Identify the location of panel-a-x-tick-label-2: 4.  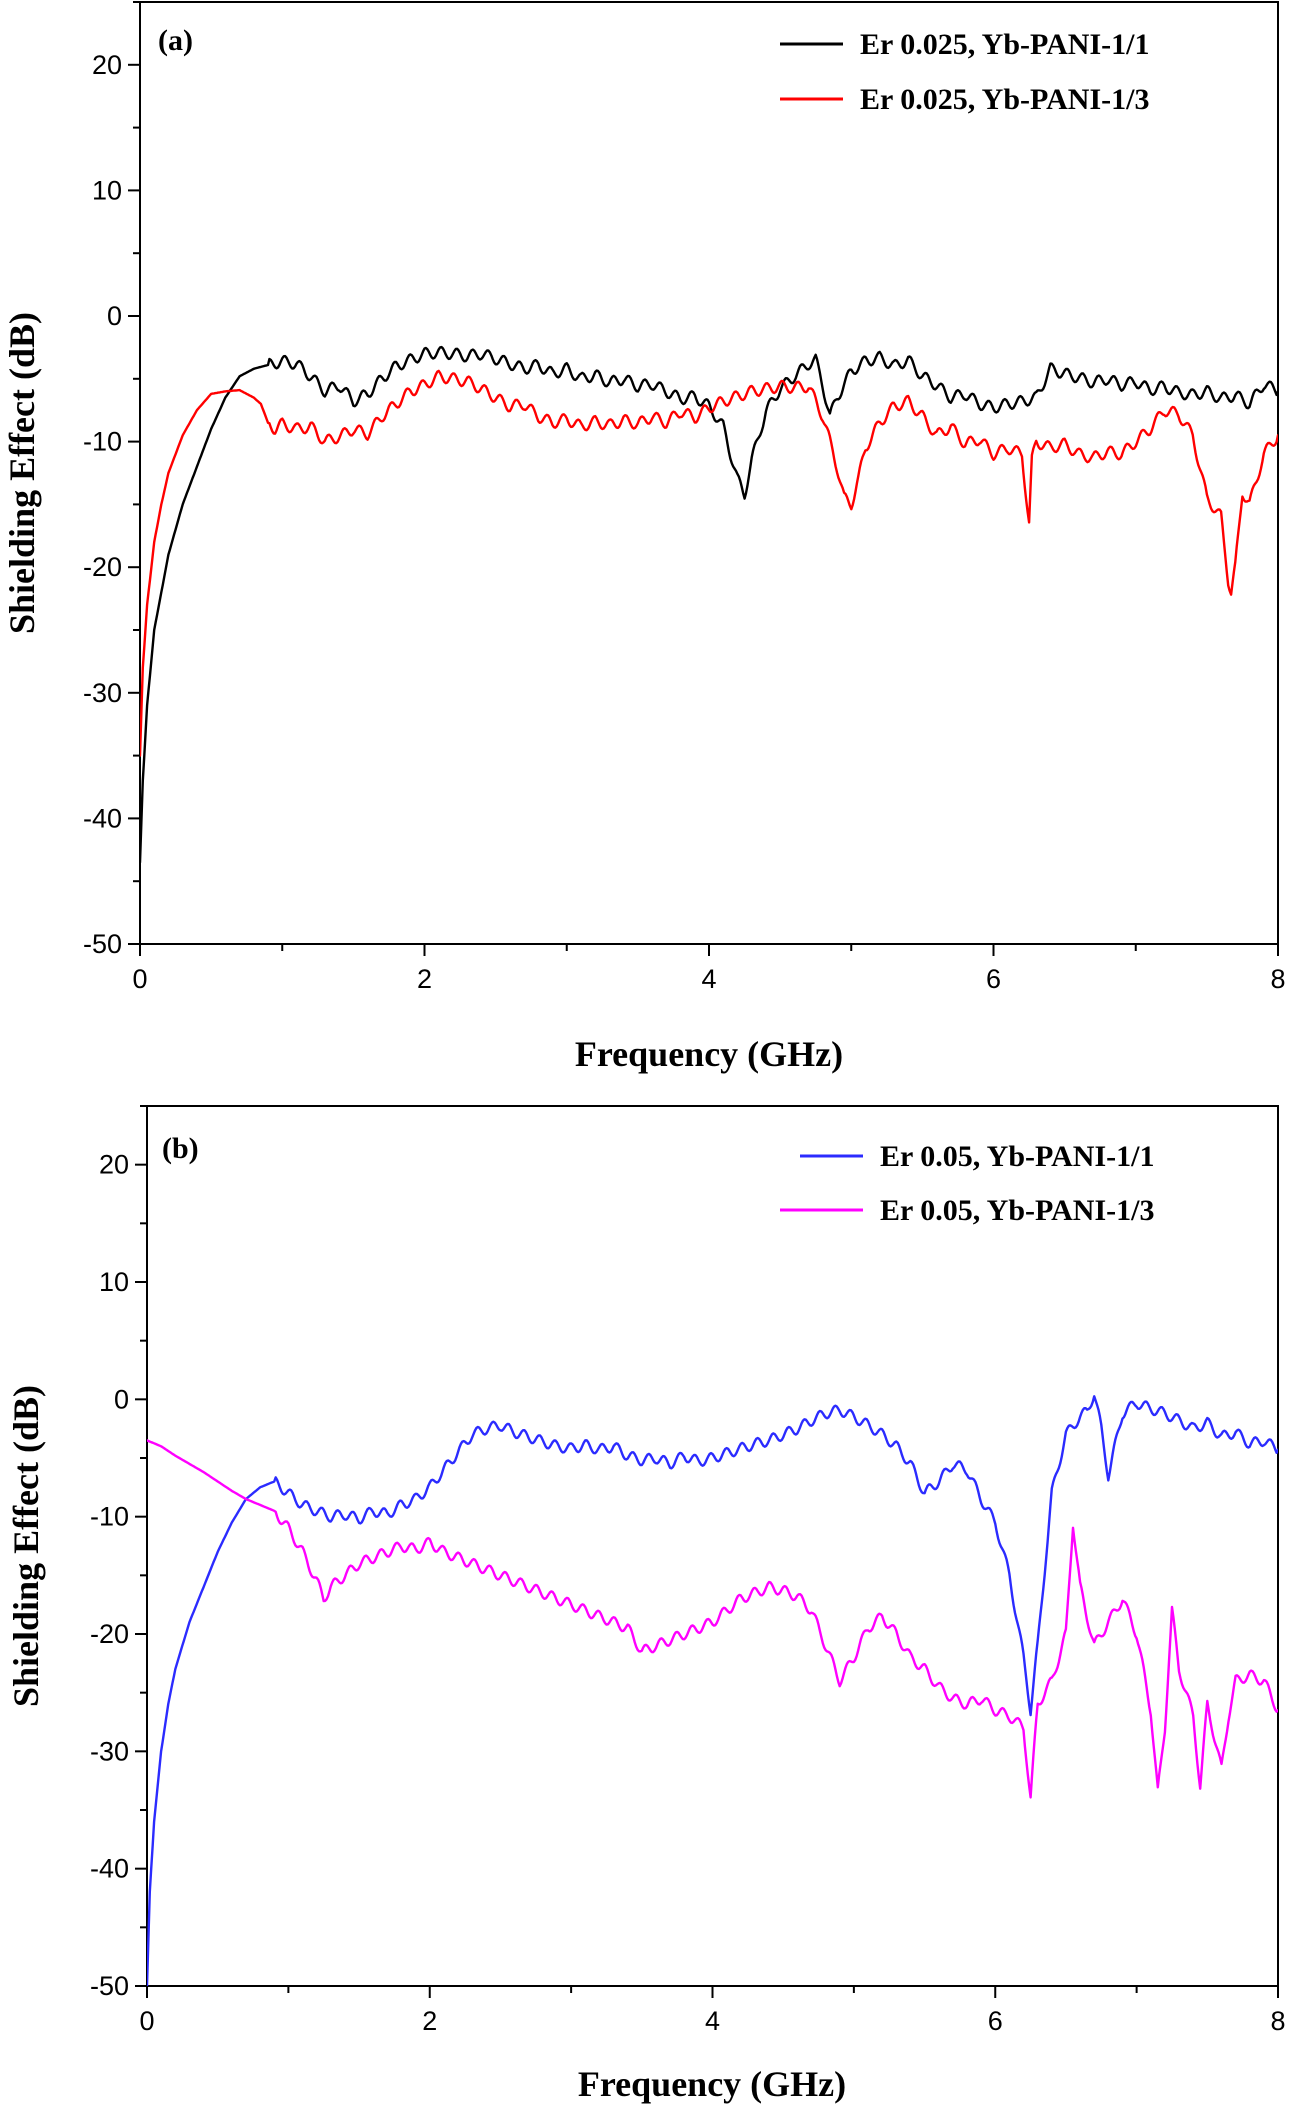
(708, 979).